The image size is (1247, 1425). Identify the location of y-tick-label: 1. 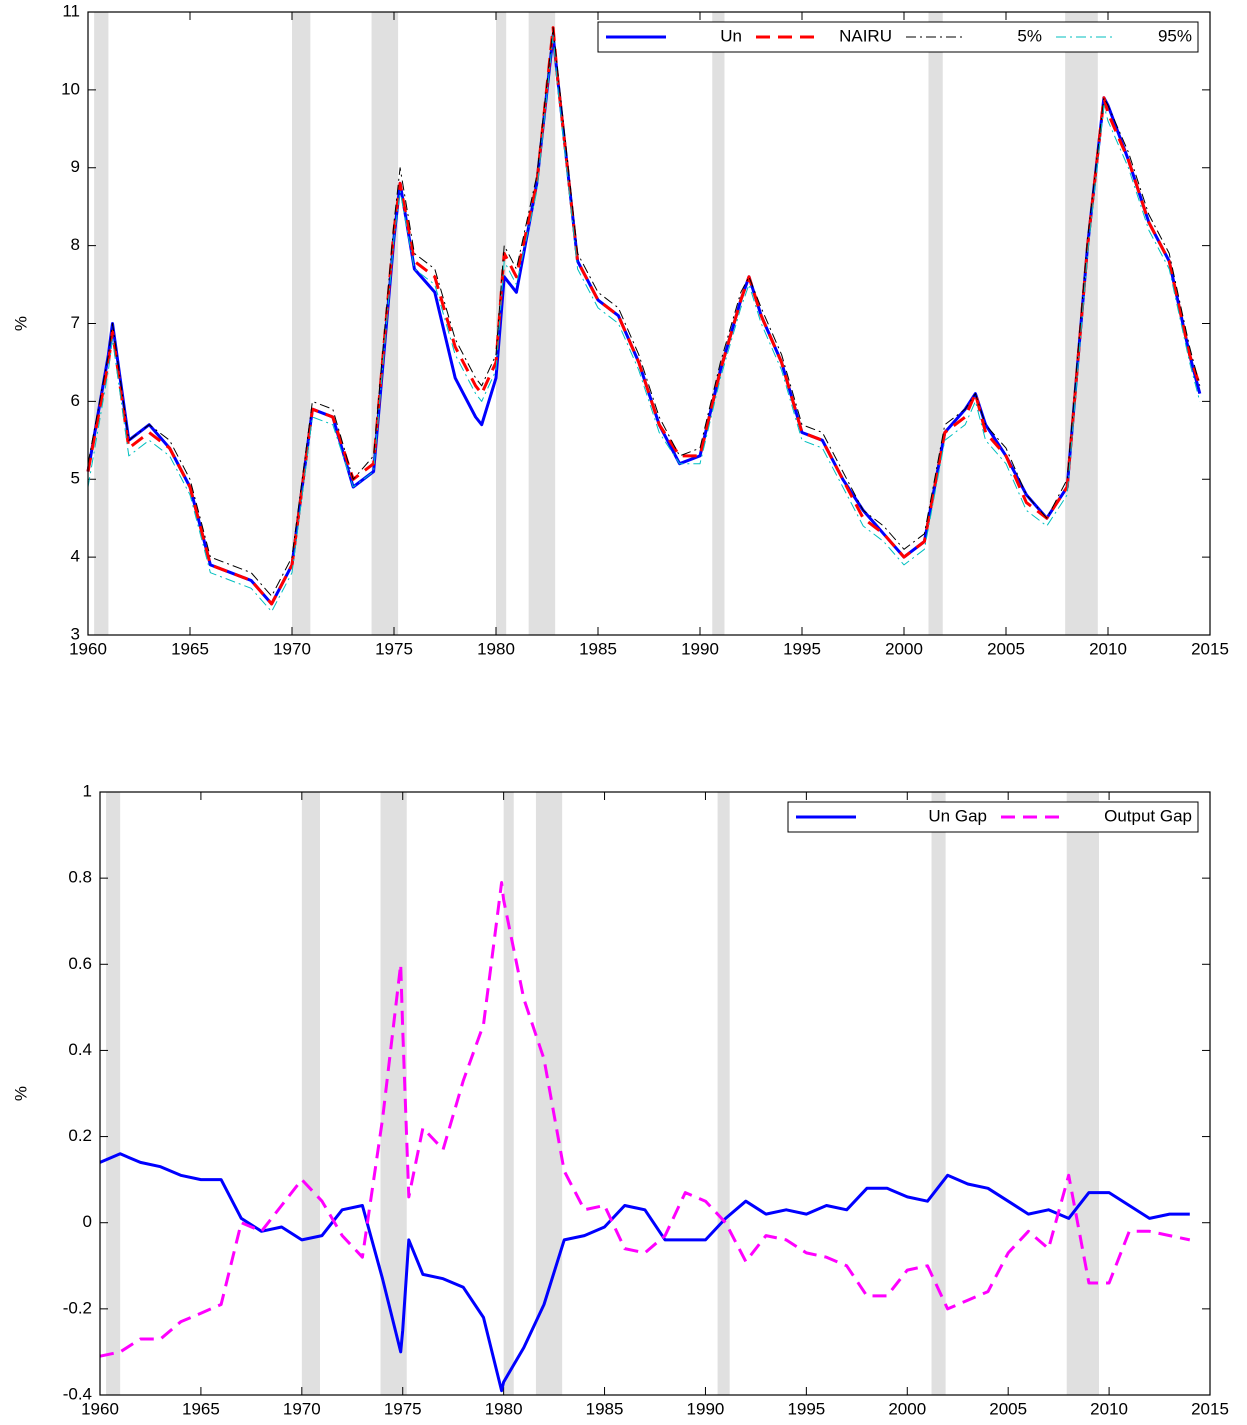
(87, 790).